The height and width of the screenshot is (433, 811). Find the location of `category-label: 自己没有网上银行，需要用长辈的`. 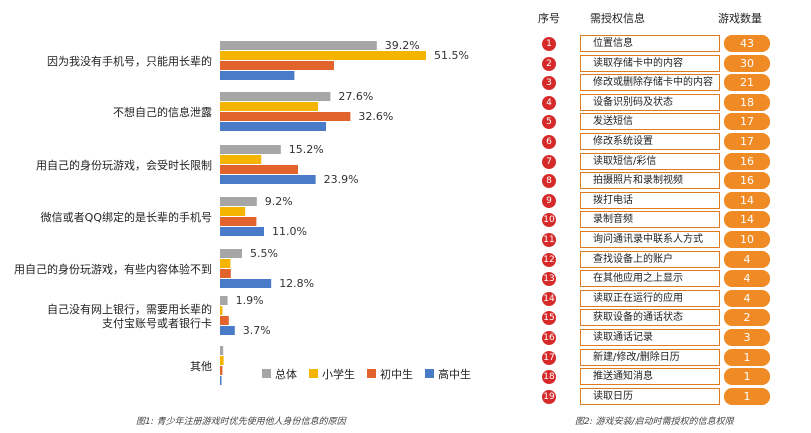

category-label: 自己没有网上银行，需要用长辈的 is located at coordinates (129, 309).